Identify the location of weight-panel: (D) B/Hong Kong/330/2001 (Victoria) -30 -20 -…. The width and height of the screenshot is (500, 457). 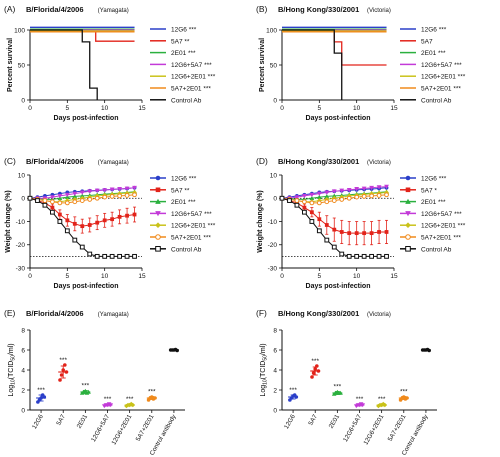
(361, 223).